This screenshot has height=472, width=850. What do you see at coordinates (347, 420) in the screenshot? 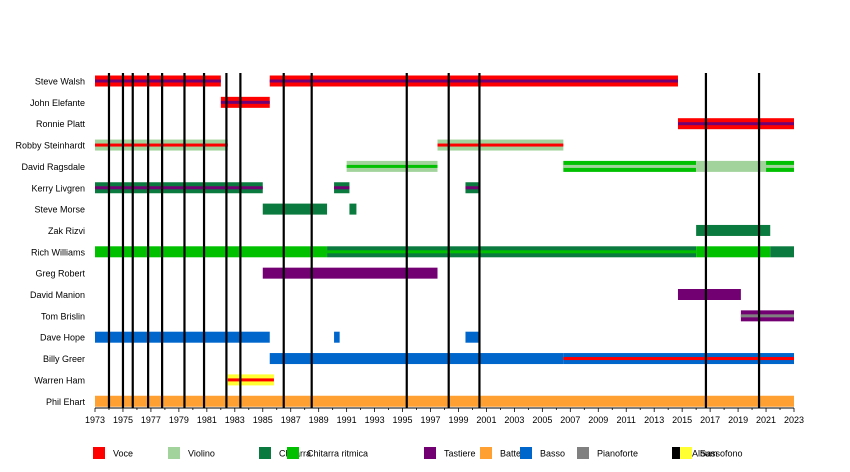
I see `x-tick-label-1991: 1991` at bounding box center [347, 420].